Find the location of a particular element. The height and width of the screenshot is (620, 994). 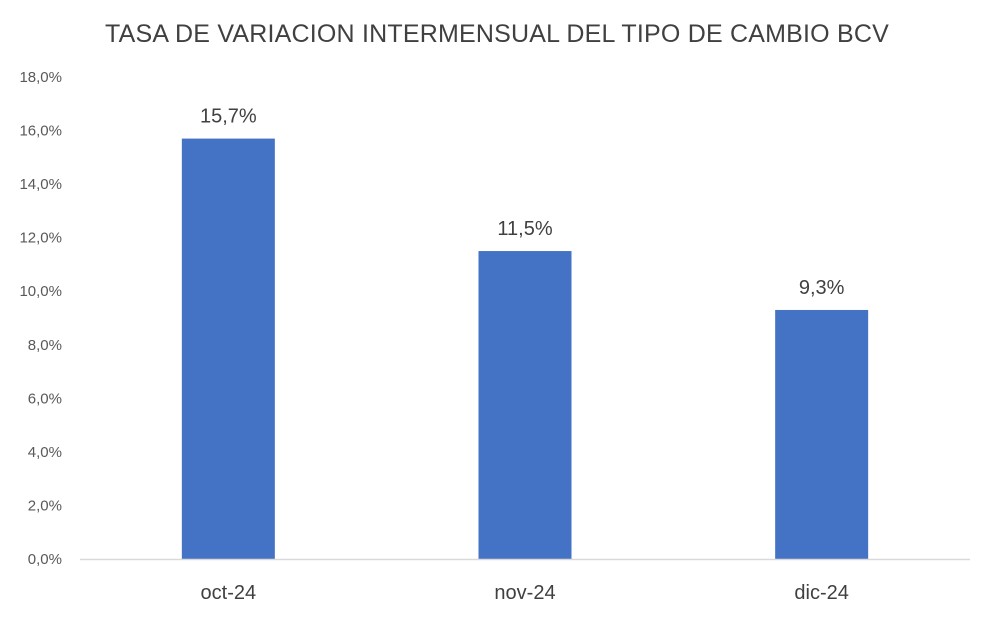

y-tick-label: 10,0% is located at coordinates (40, 291).